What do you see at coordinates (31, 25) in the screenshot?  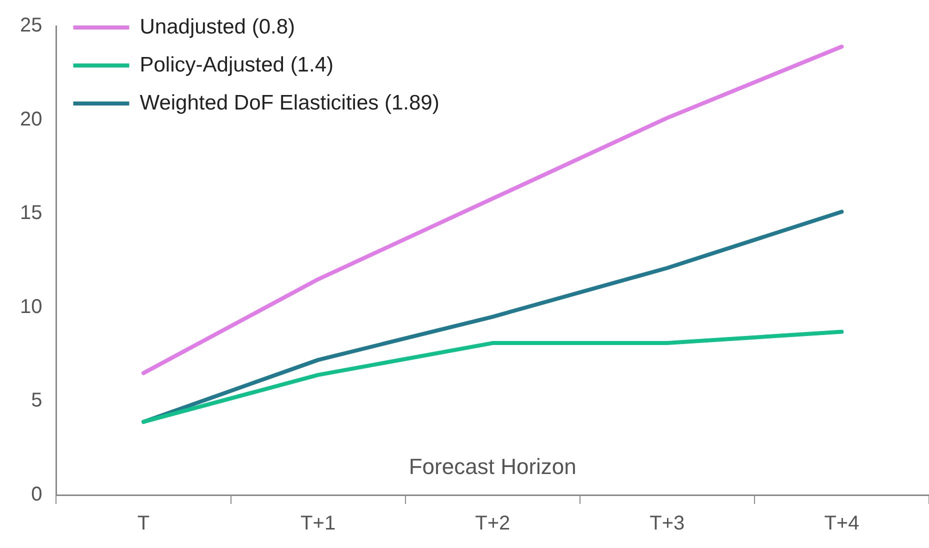 I see `y-tick-label: 25` at bounding box center [31, 25].